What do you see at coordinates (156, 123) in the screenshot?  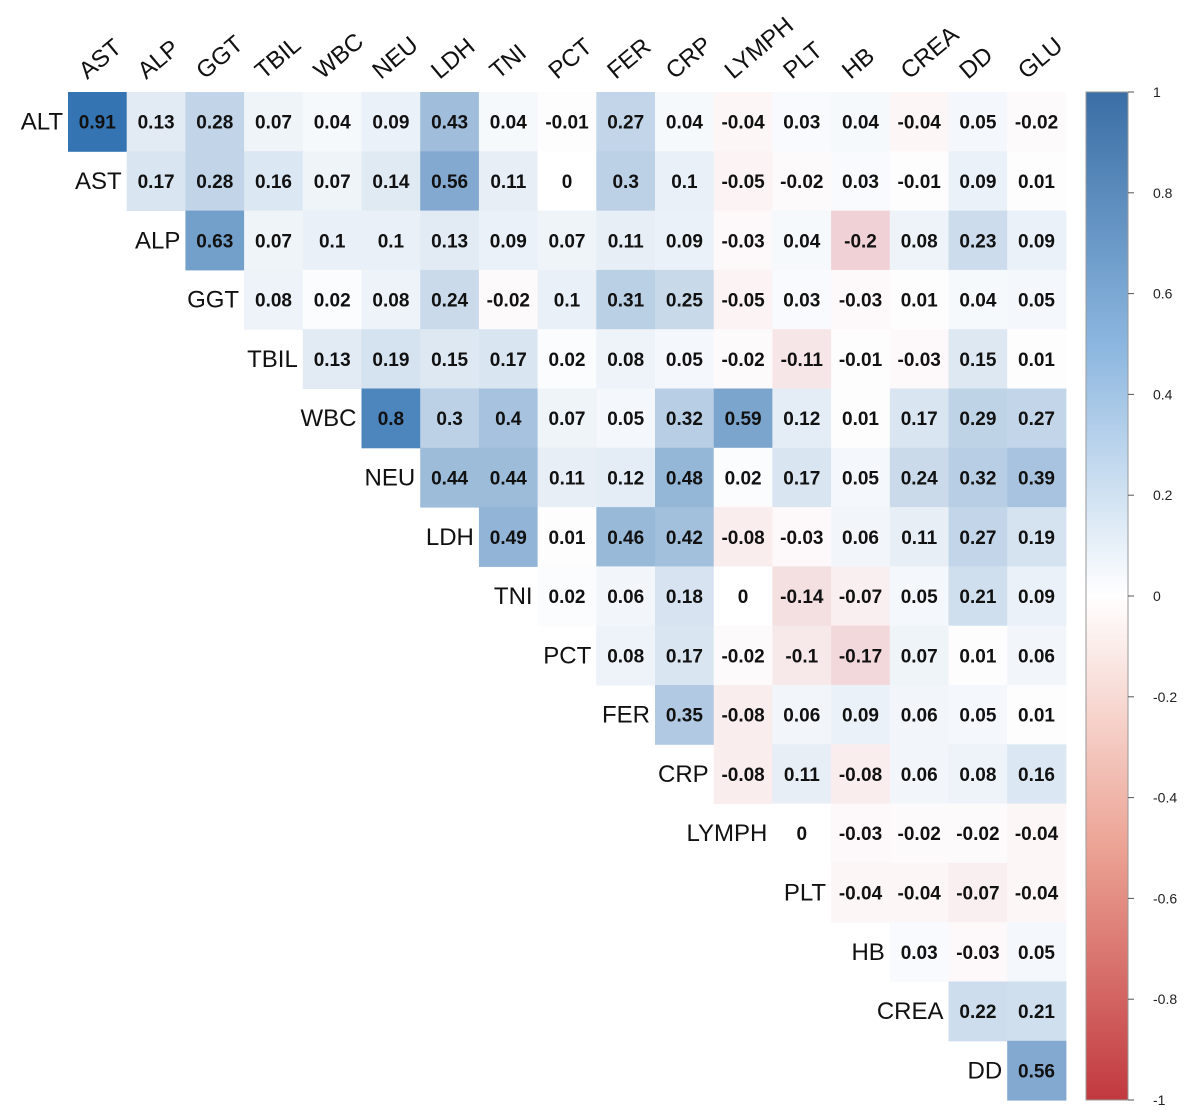 I see `cell-value-alt-alp: 0.13` at bounding box center [156, 123].